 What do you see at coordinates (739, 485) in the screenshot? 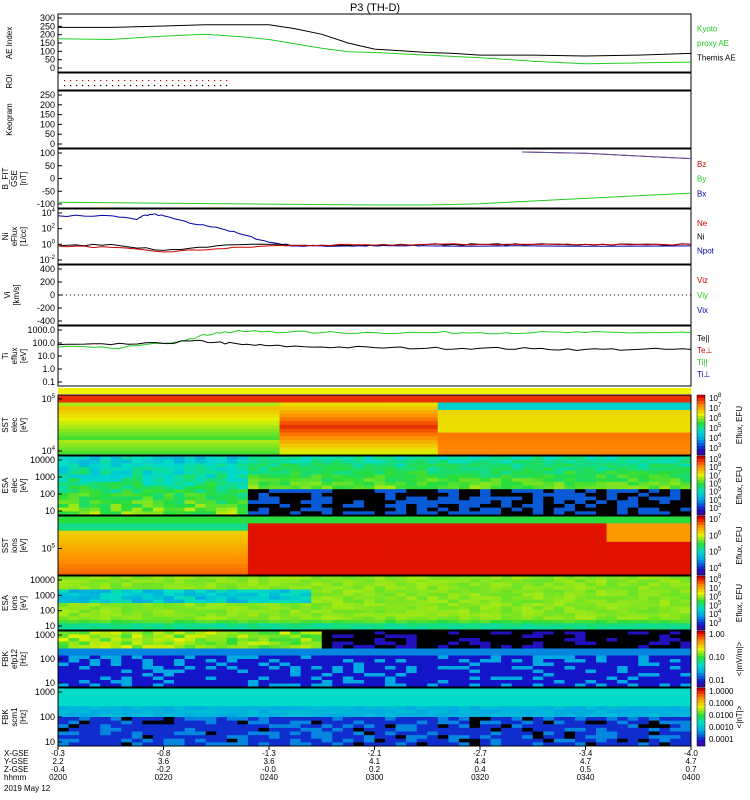
I see `esa_e-colorbar-label: Eflux, EFU` at bounding box center [739, 485].